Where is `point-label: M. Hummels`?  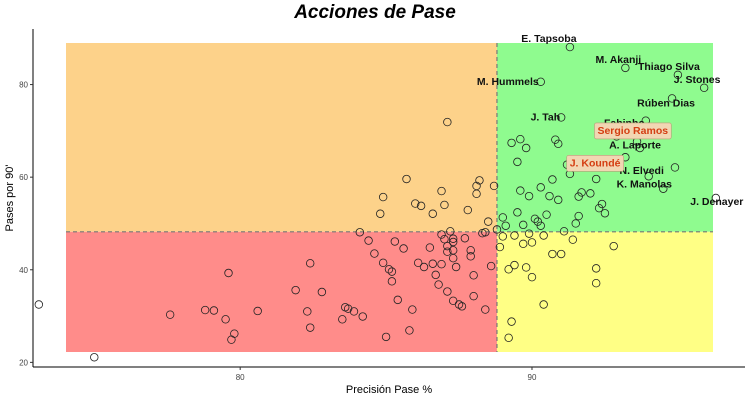
point-label: M. Hummels is located at coordinates (508, 82).